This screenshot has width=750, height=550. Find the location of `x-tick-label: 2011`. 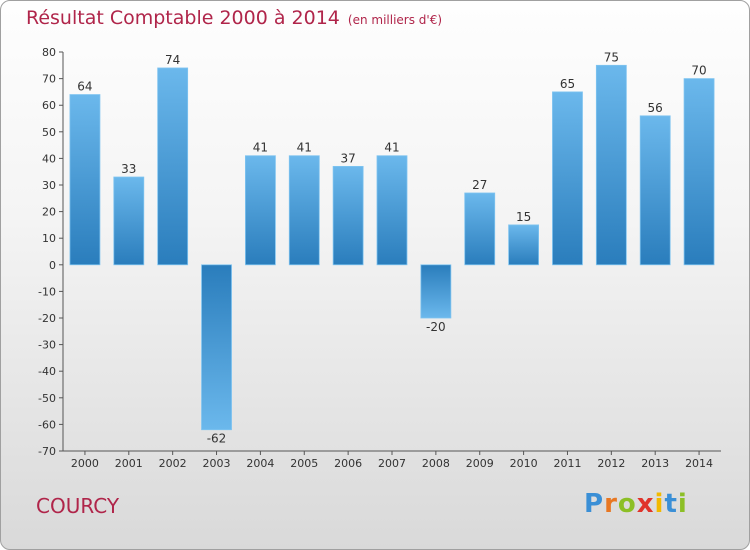

x-tick-label: 2011 is located at coordinates (567, 463).